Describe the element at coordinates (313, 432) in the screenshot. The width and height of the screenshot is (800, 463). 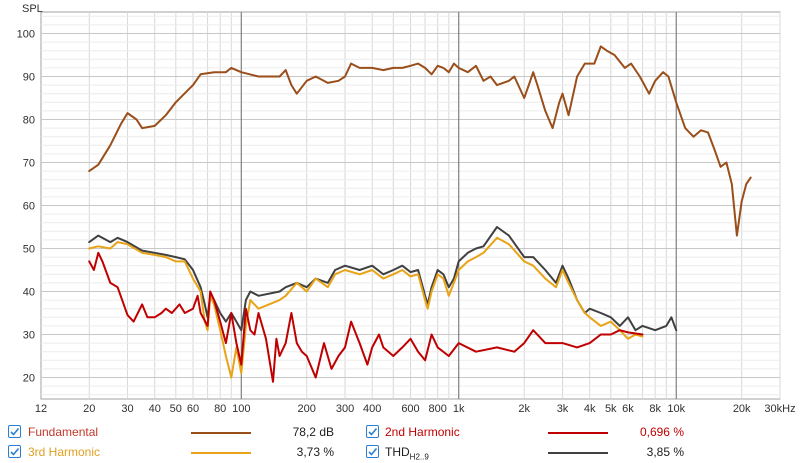
I see `legend-value-fundamental: 78,2 dB` at that location.